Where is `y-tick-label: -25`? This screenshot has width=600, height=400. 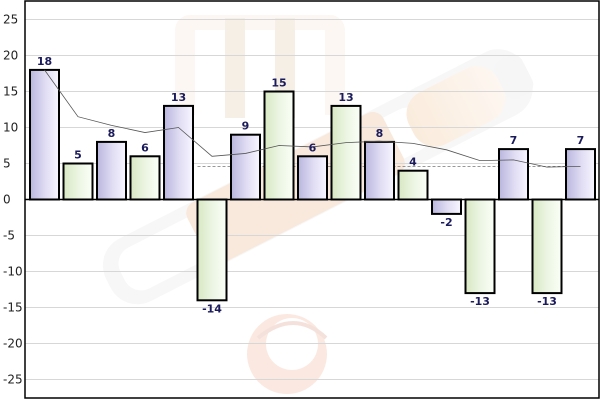
y-tick-label: -25 is located at coordinates (13, 380).